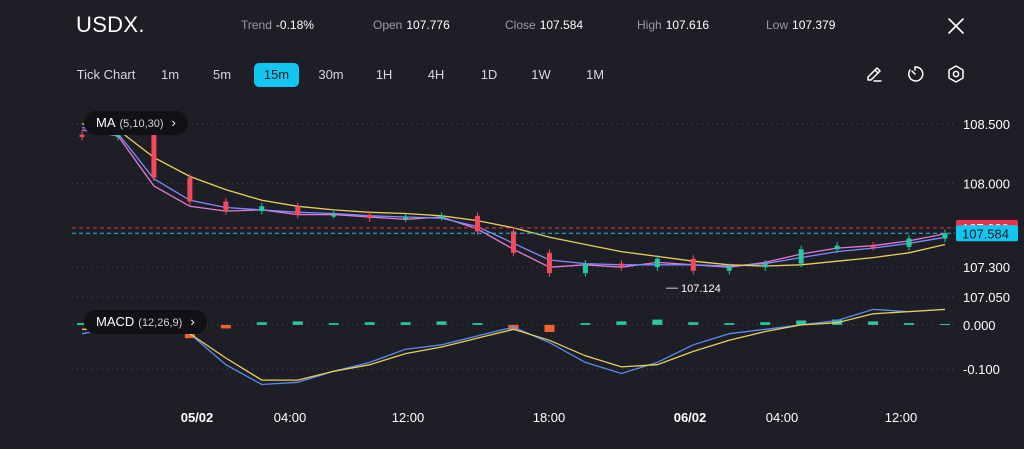  Describe the element at coordinates (520, 25) in the screenshot. I see `close-label: Close` at that location.